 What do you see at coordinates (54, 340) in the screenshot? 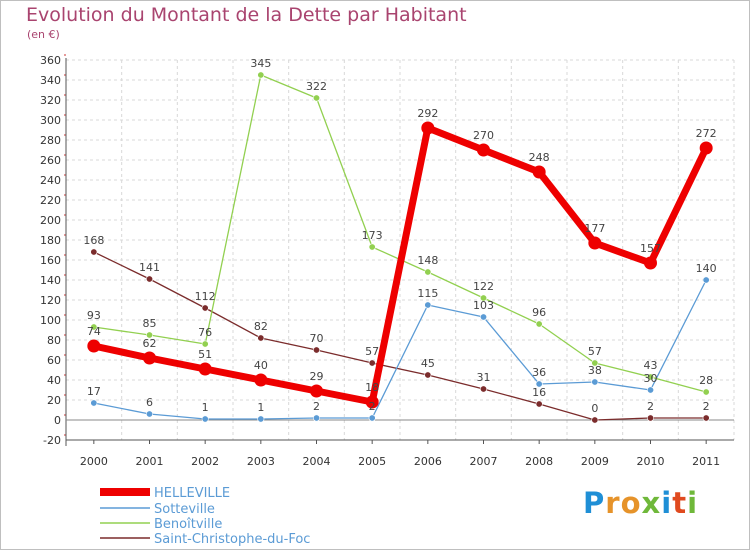
I see `y-tick-label: 80` at bounding box center [54, 340].